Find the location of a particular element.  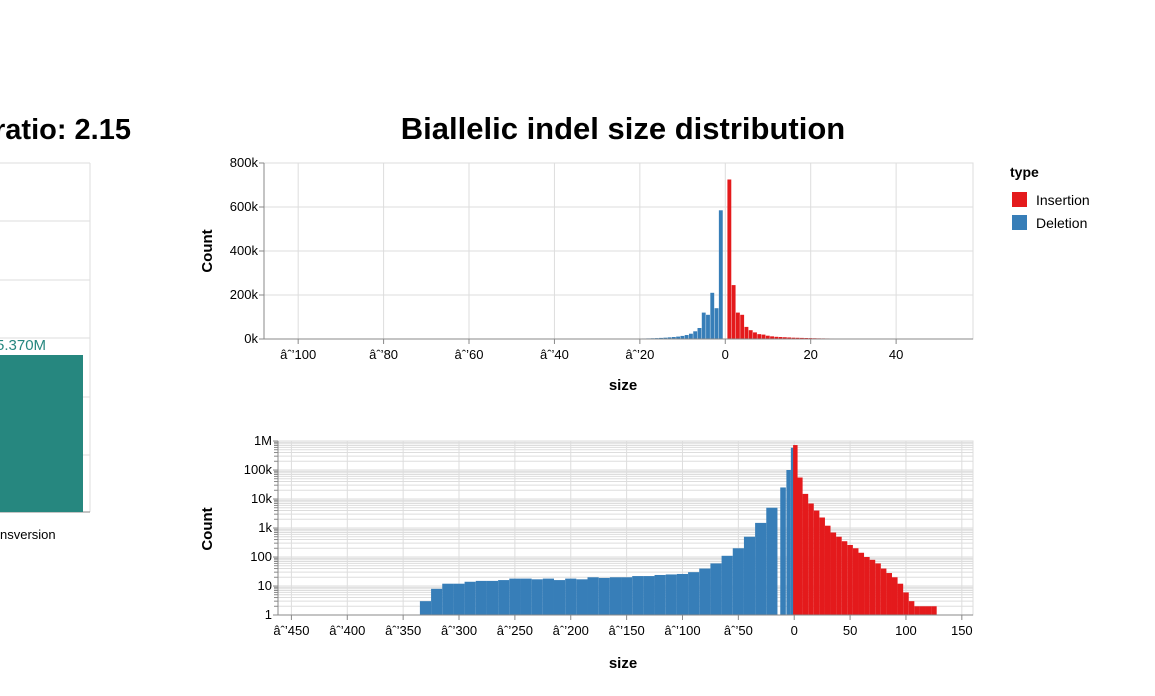

top-y-tick-label: 800k is located at coordinates (244, 162).